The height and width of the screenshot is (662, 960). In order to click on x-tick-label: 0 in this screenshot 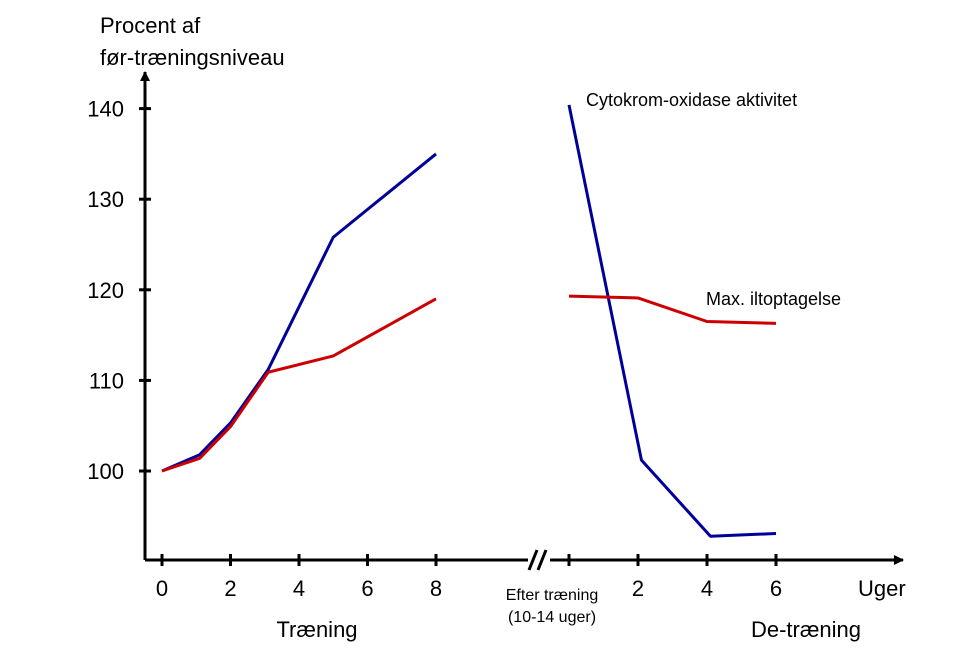, I will do `click(162, 588)`.